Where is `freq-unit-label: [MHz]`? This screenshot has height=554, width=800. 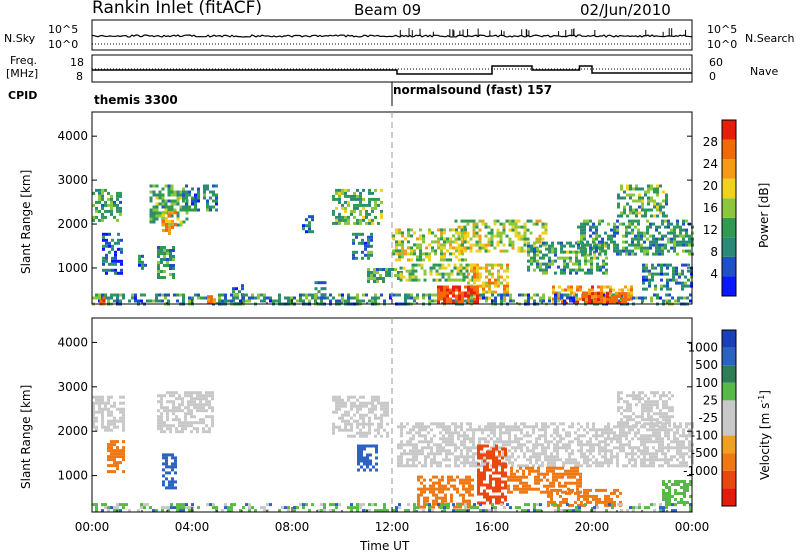
freq-unit-label: [MHz] is located at coordinates (22, 73).